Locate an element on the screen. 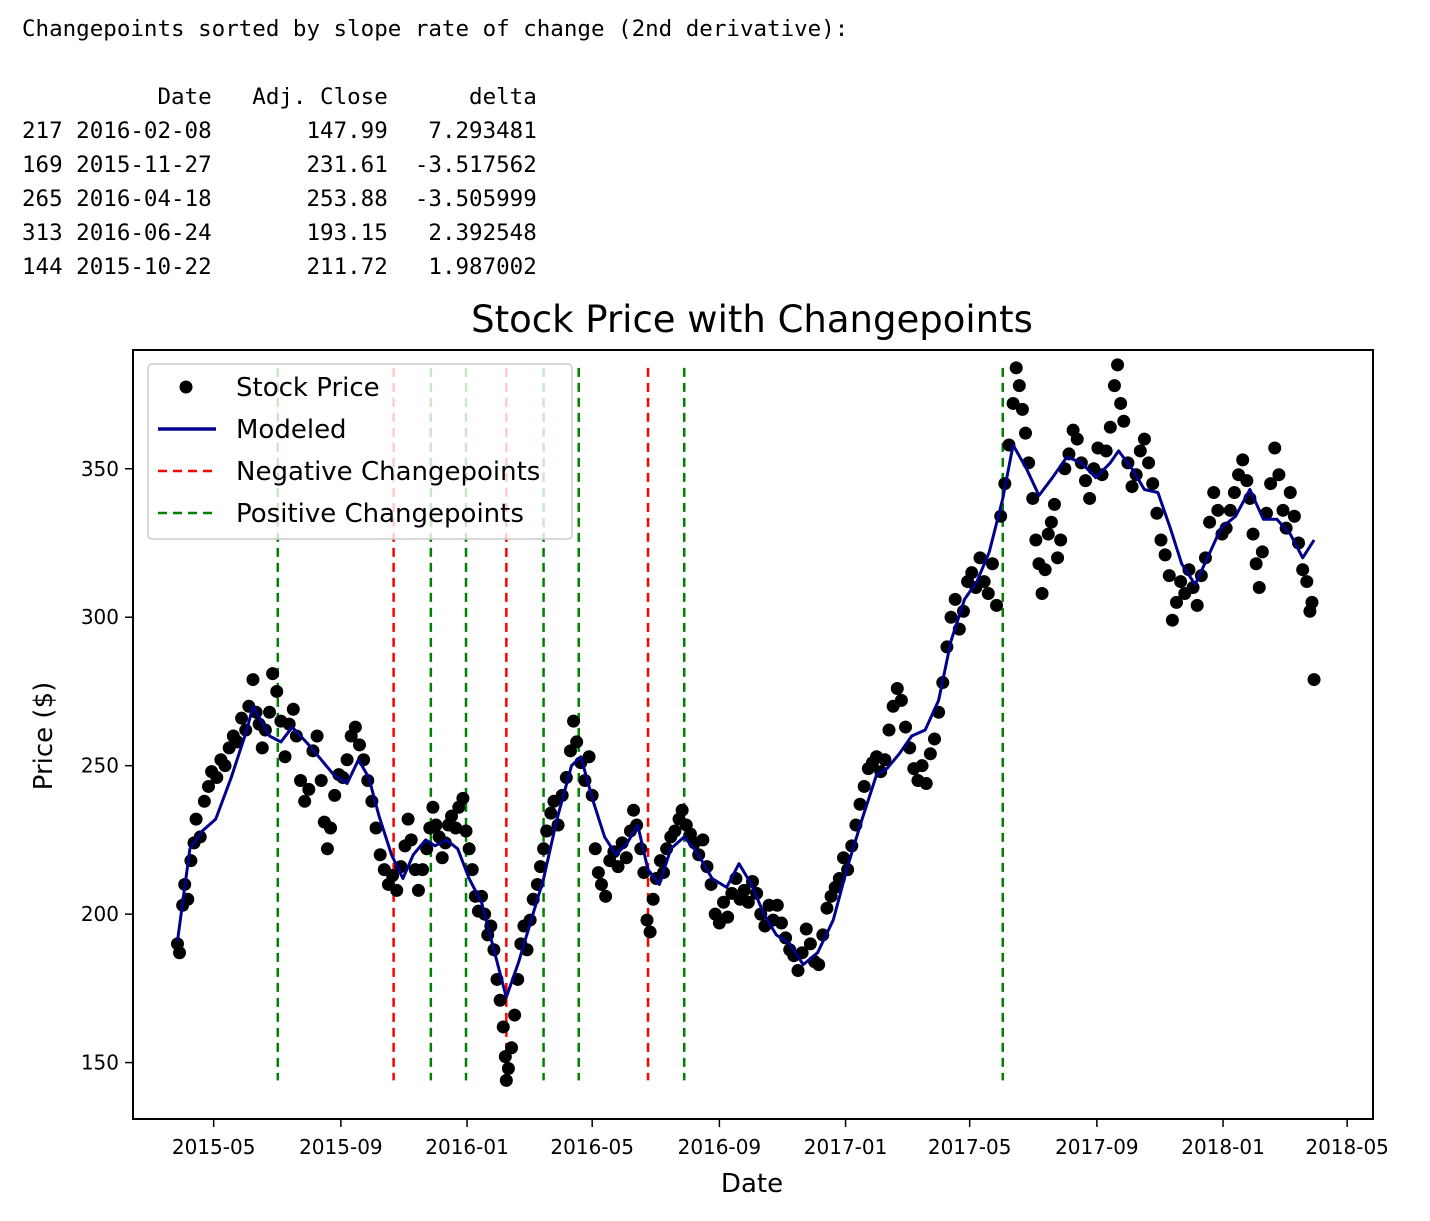 This screenshot has height=1221, width=1430. table-cell: 265 is located at coordinates (42, 199).